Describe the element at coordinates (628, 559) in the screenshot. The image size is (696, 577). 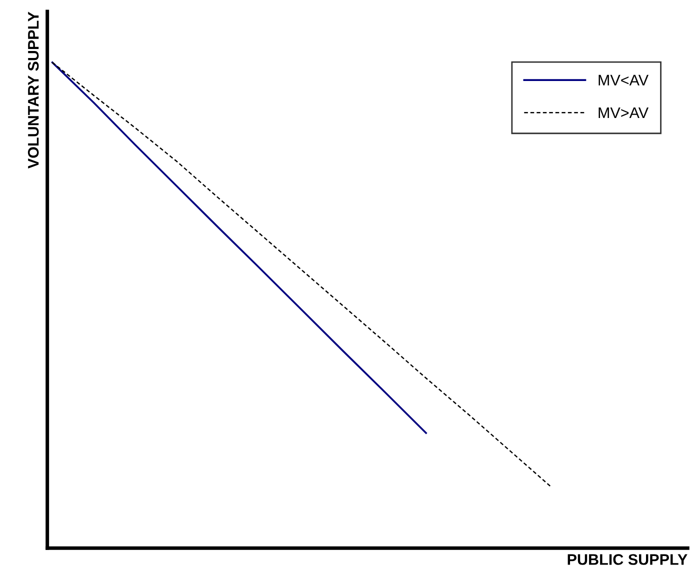
I see `x-axis-title: PUBLIC SUPPLY` at that location.